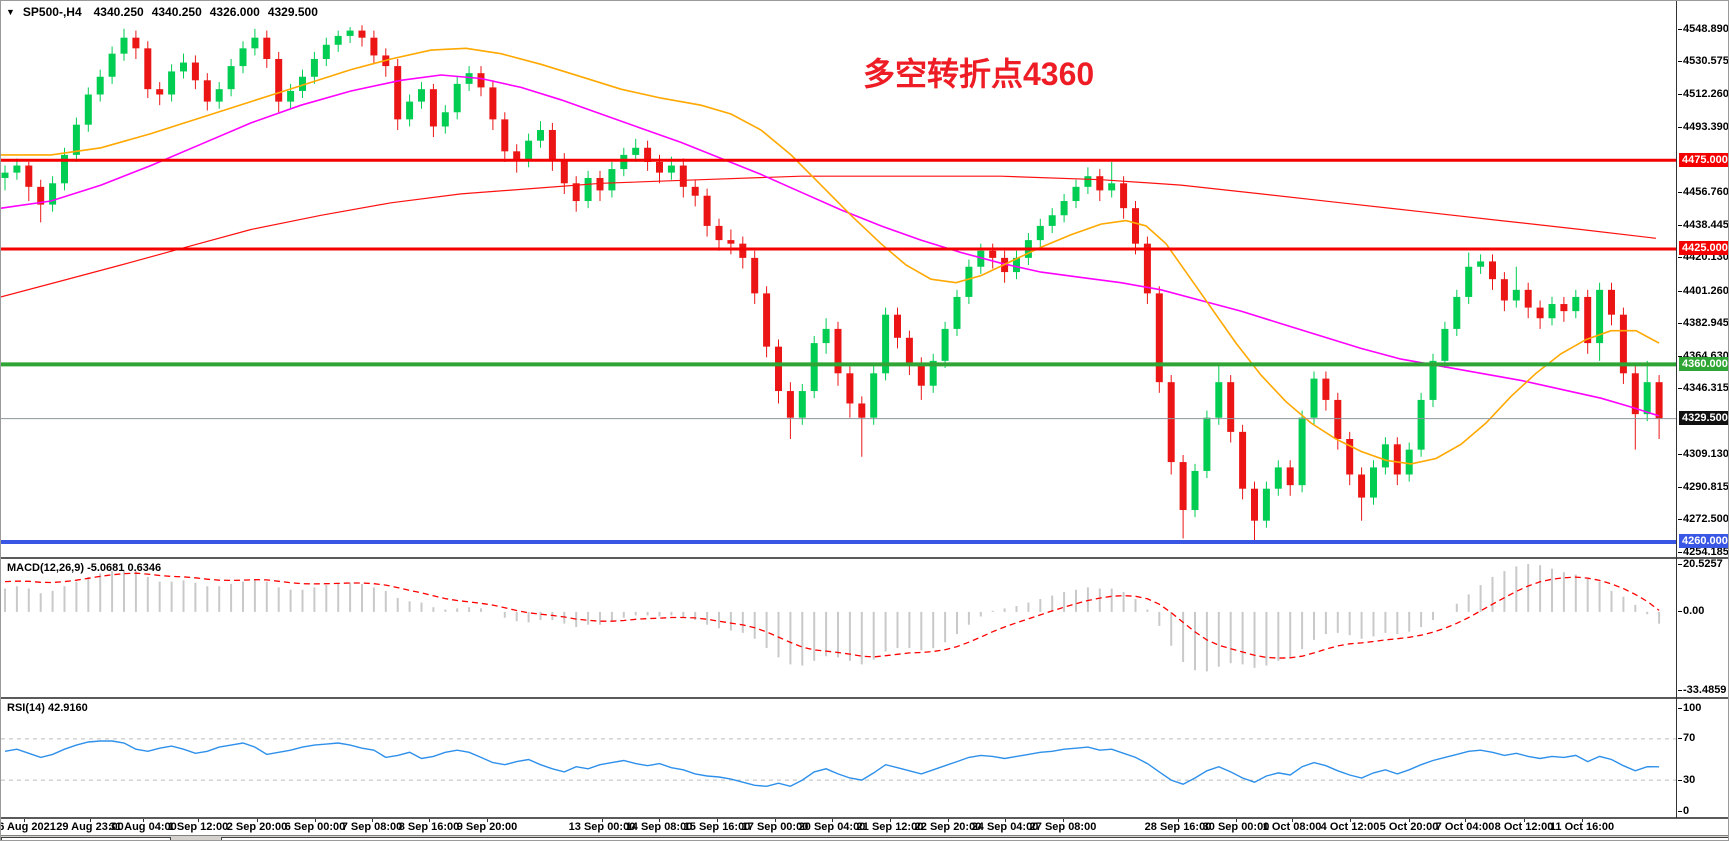 The image size is (1729, 841). I want to click on ohlc-close: 4329.500, so click(292, 12).